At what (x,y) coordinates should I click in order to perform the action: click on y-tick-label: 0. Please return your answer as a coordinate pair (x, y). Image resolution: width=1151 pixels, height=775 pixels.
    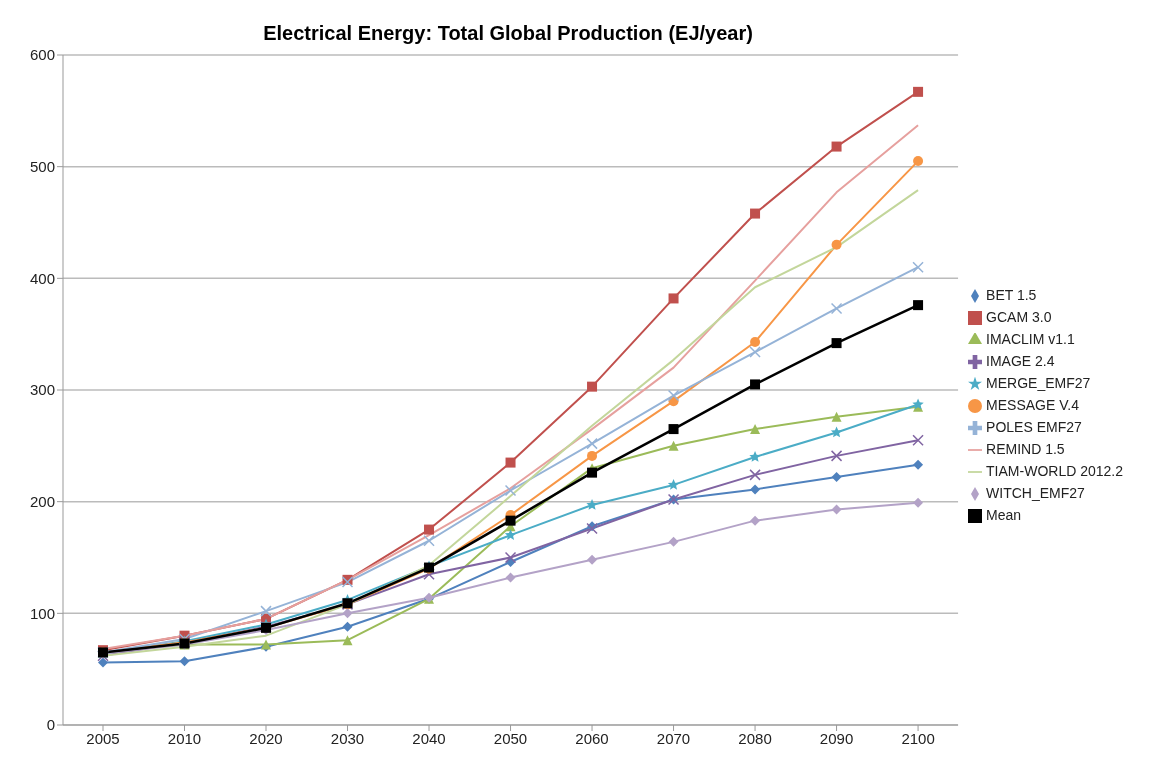
    Looking at the image, I should click on (50, 725).